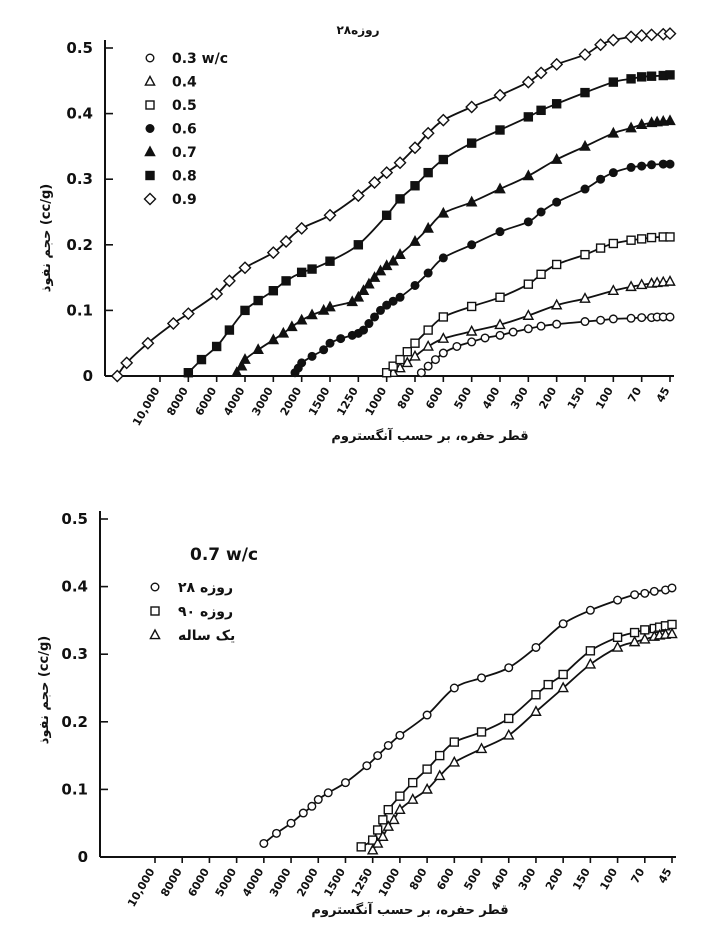  Describe the element at coordinates (665, 876) in the screenshot. I see `x-tick-label: 45` at that location.